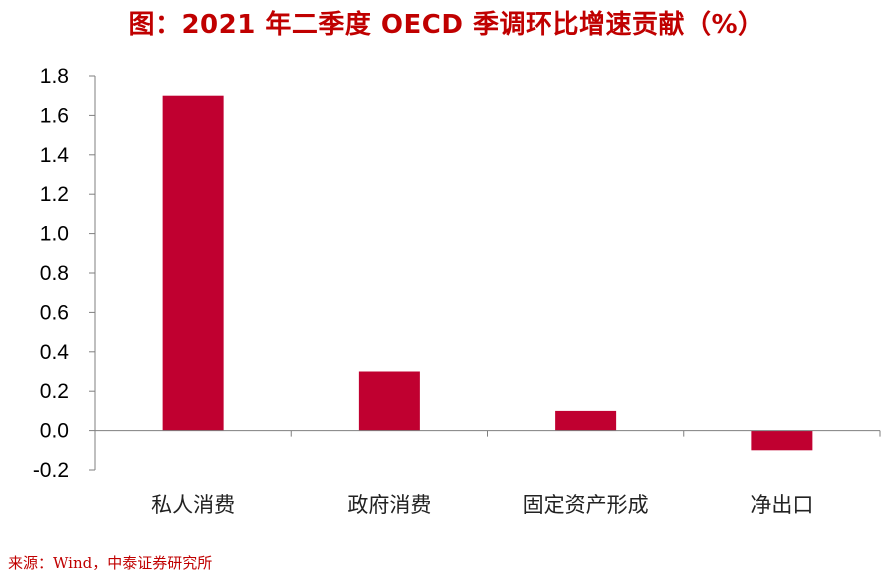 This screenshot has height=577, width=893. What do you see at coordinates (51, 470) in the screenshot?
I see `y-tick-label: -0.2` at bounding box center [51, 470].